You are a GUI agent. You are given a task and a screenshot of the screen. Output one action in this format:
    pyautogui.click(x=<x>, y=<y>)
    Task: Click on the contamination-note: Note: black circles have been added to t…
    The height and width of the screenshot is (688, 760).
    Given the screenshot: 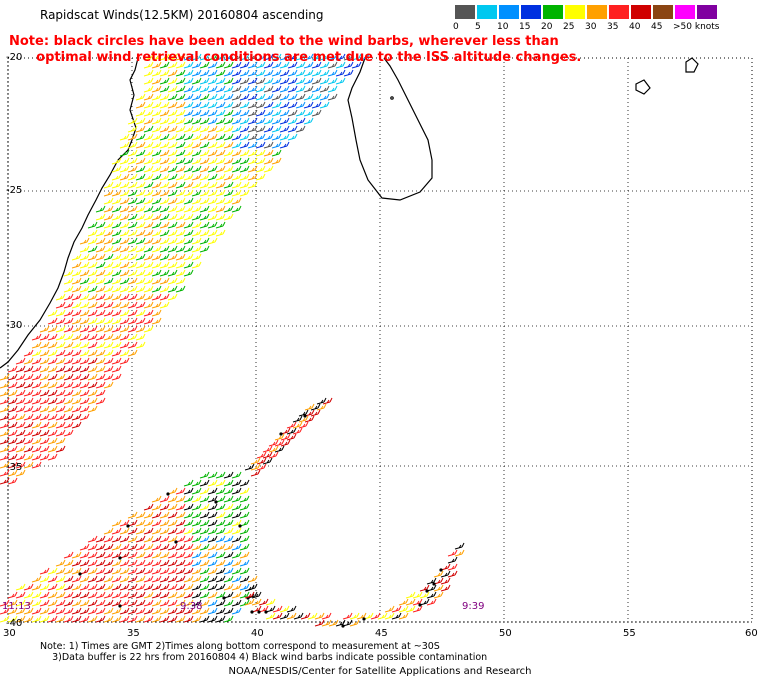 What is the action you would take?
    pyautogui.click(x=295, y=49)
    